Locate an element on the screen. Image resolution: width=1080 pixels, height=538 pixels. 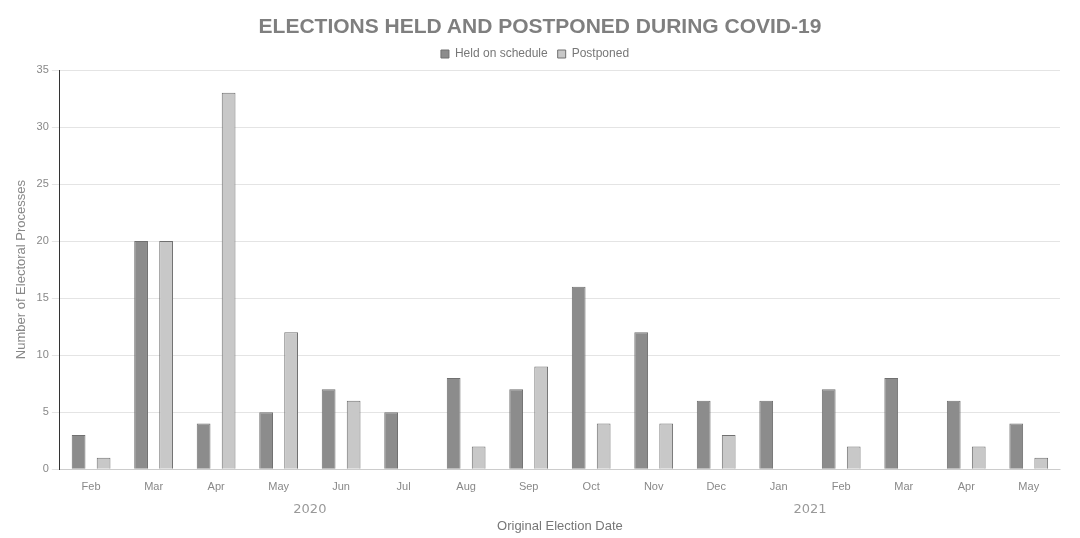
y-axis-title: Number of Electoral Processes is located at coordinates (21, 269).